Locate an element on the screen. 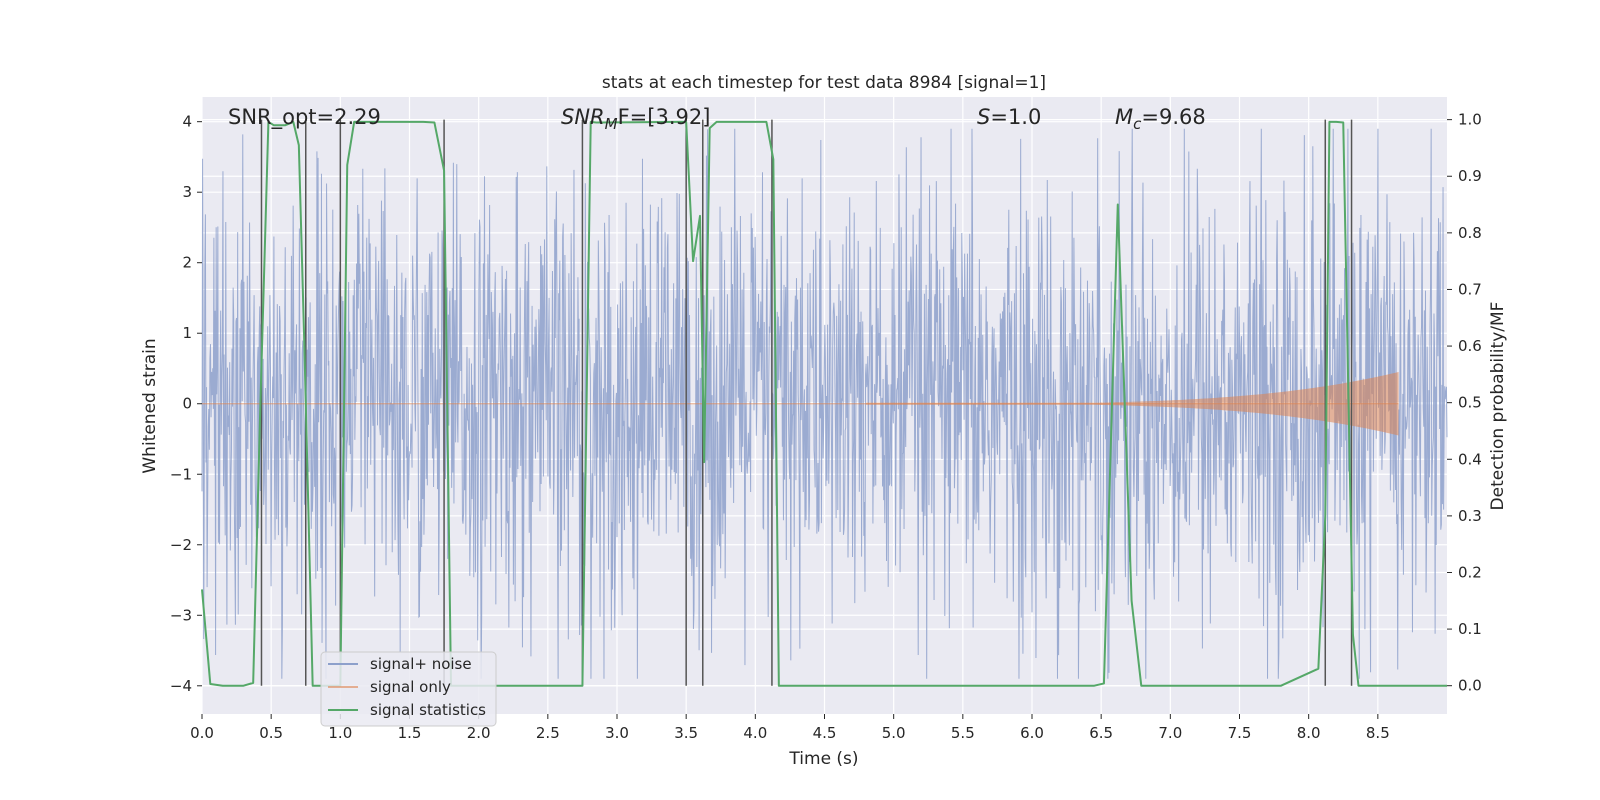  y-right-tick-label: 0.3 is located at coordinates (1470, 516).